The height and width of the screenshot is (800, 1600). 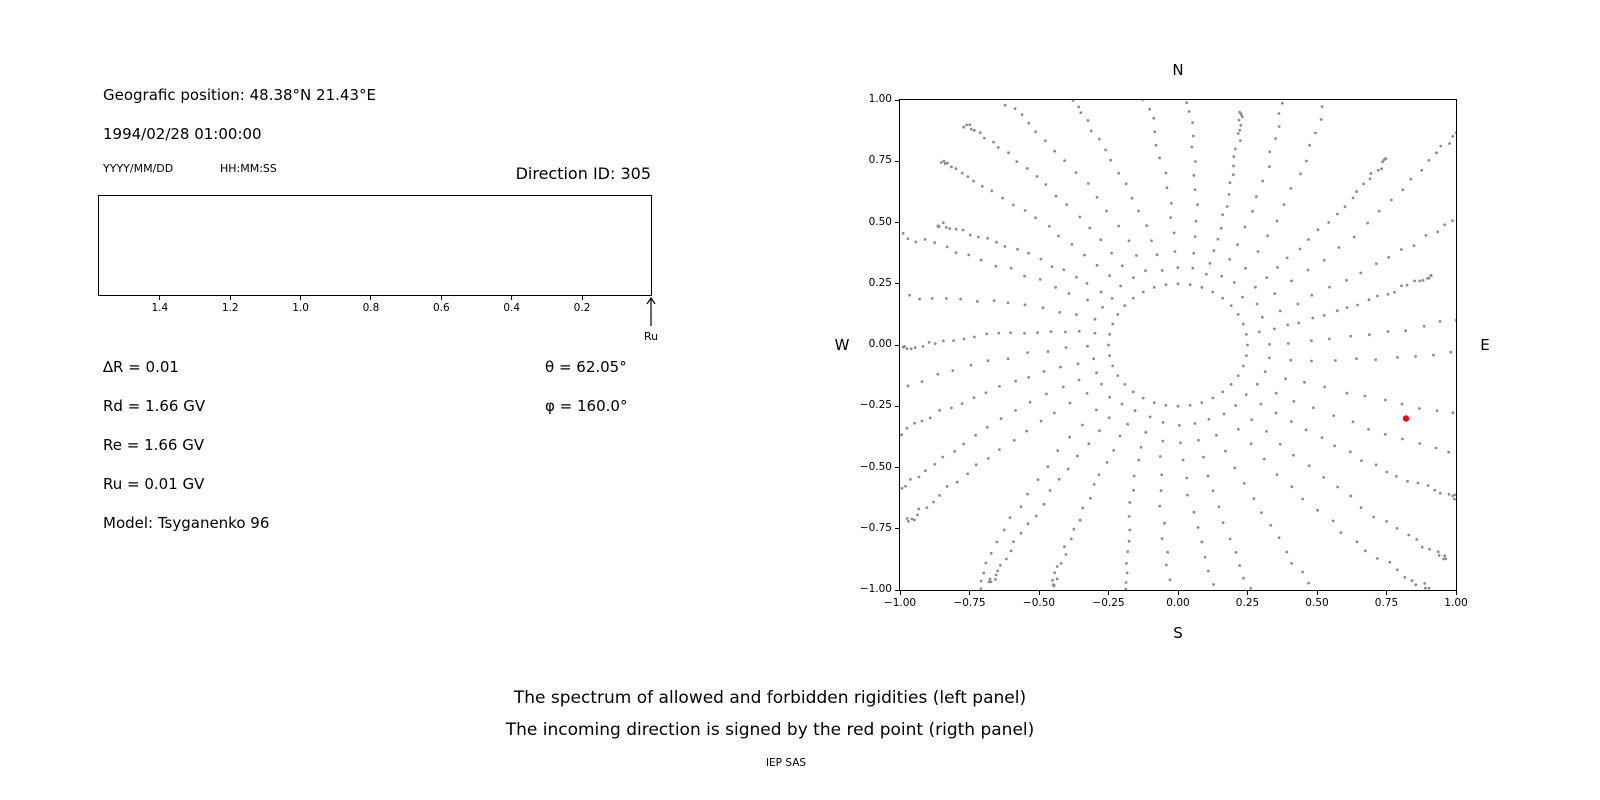 What do you see at coordinates (1456, 603) in the screenshot?
I see `map-x-tick-label: 1.00` at bounding box center [1456, 603].